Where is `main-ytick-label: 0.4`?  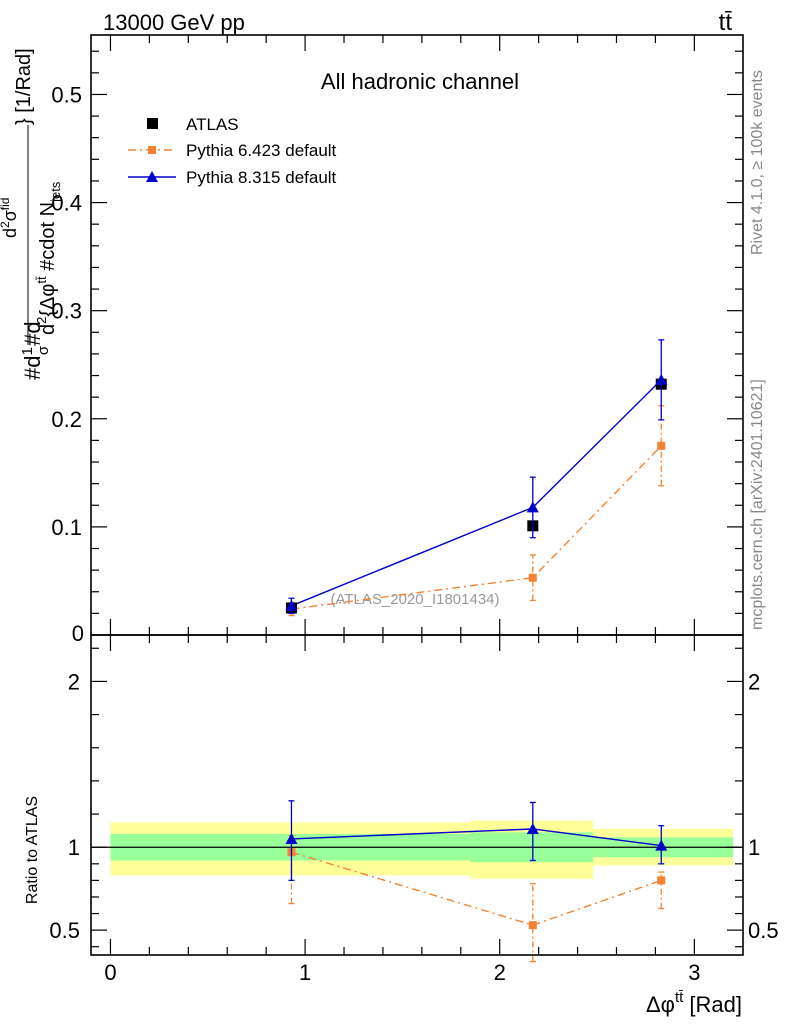
main-ytick-label: 0.4 is located at coordinates (66, 203).